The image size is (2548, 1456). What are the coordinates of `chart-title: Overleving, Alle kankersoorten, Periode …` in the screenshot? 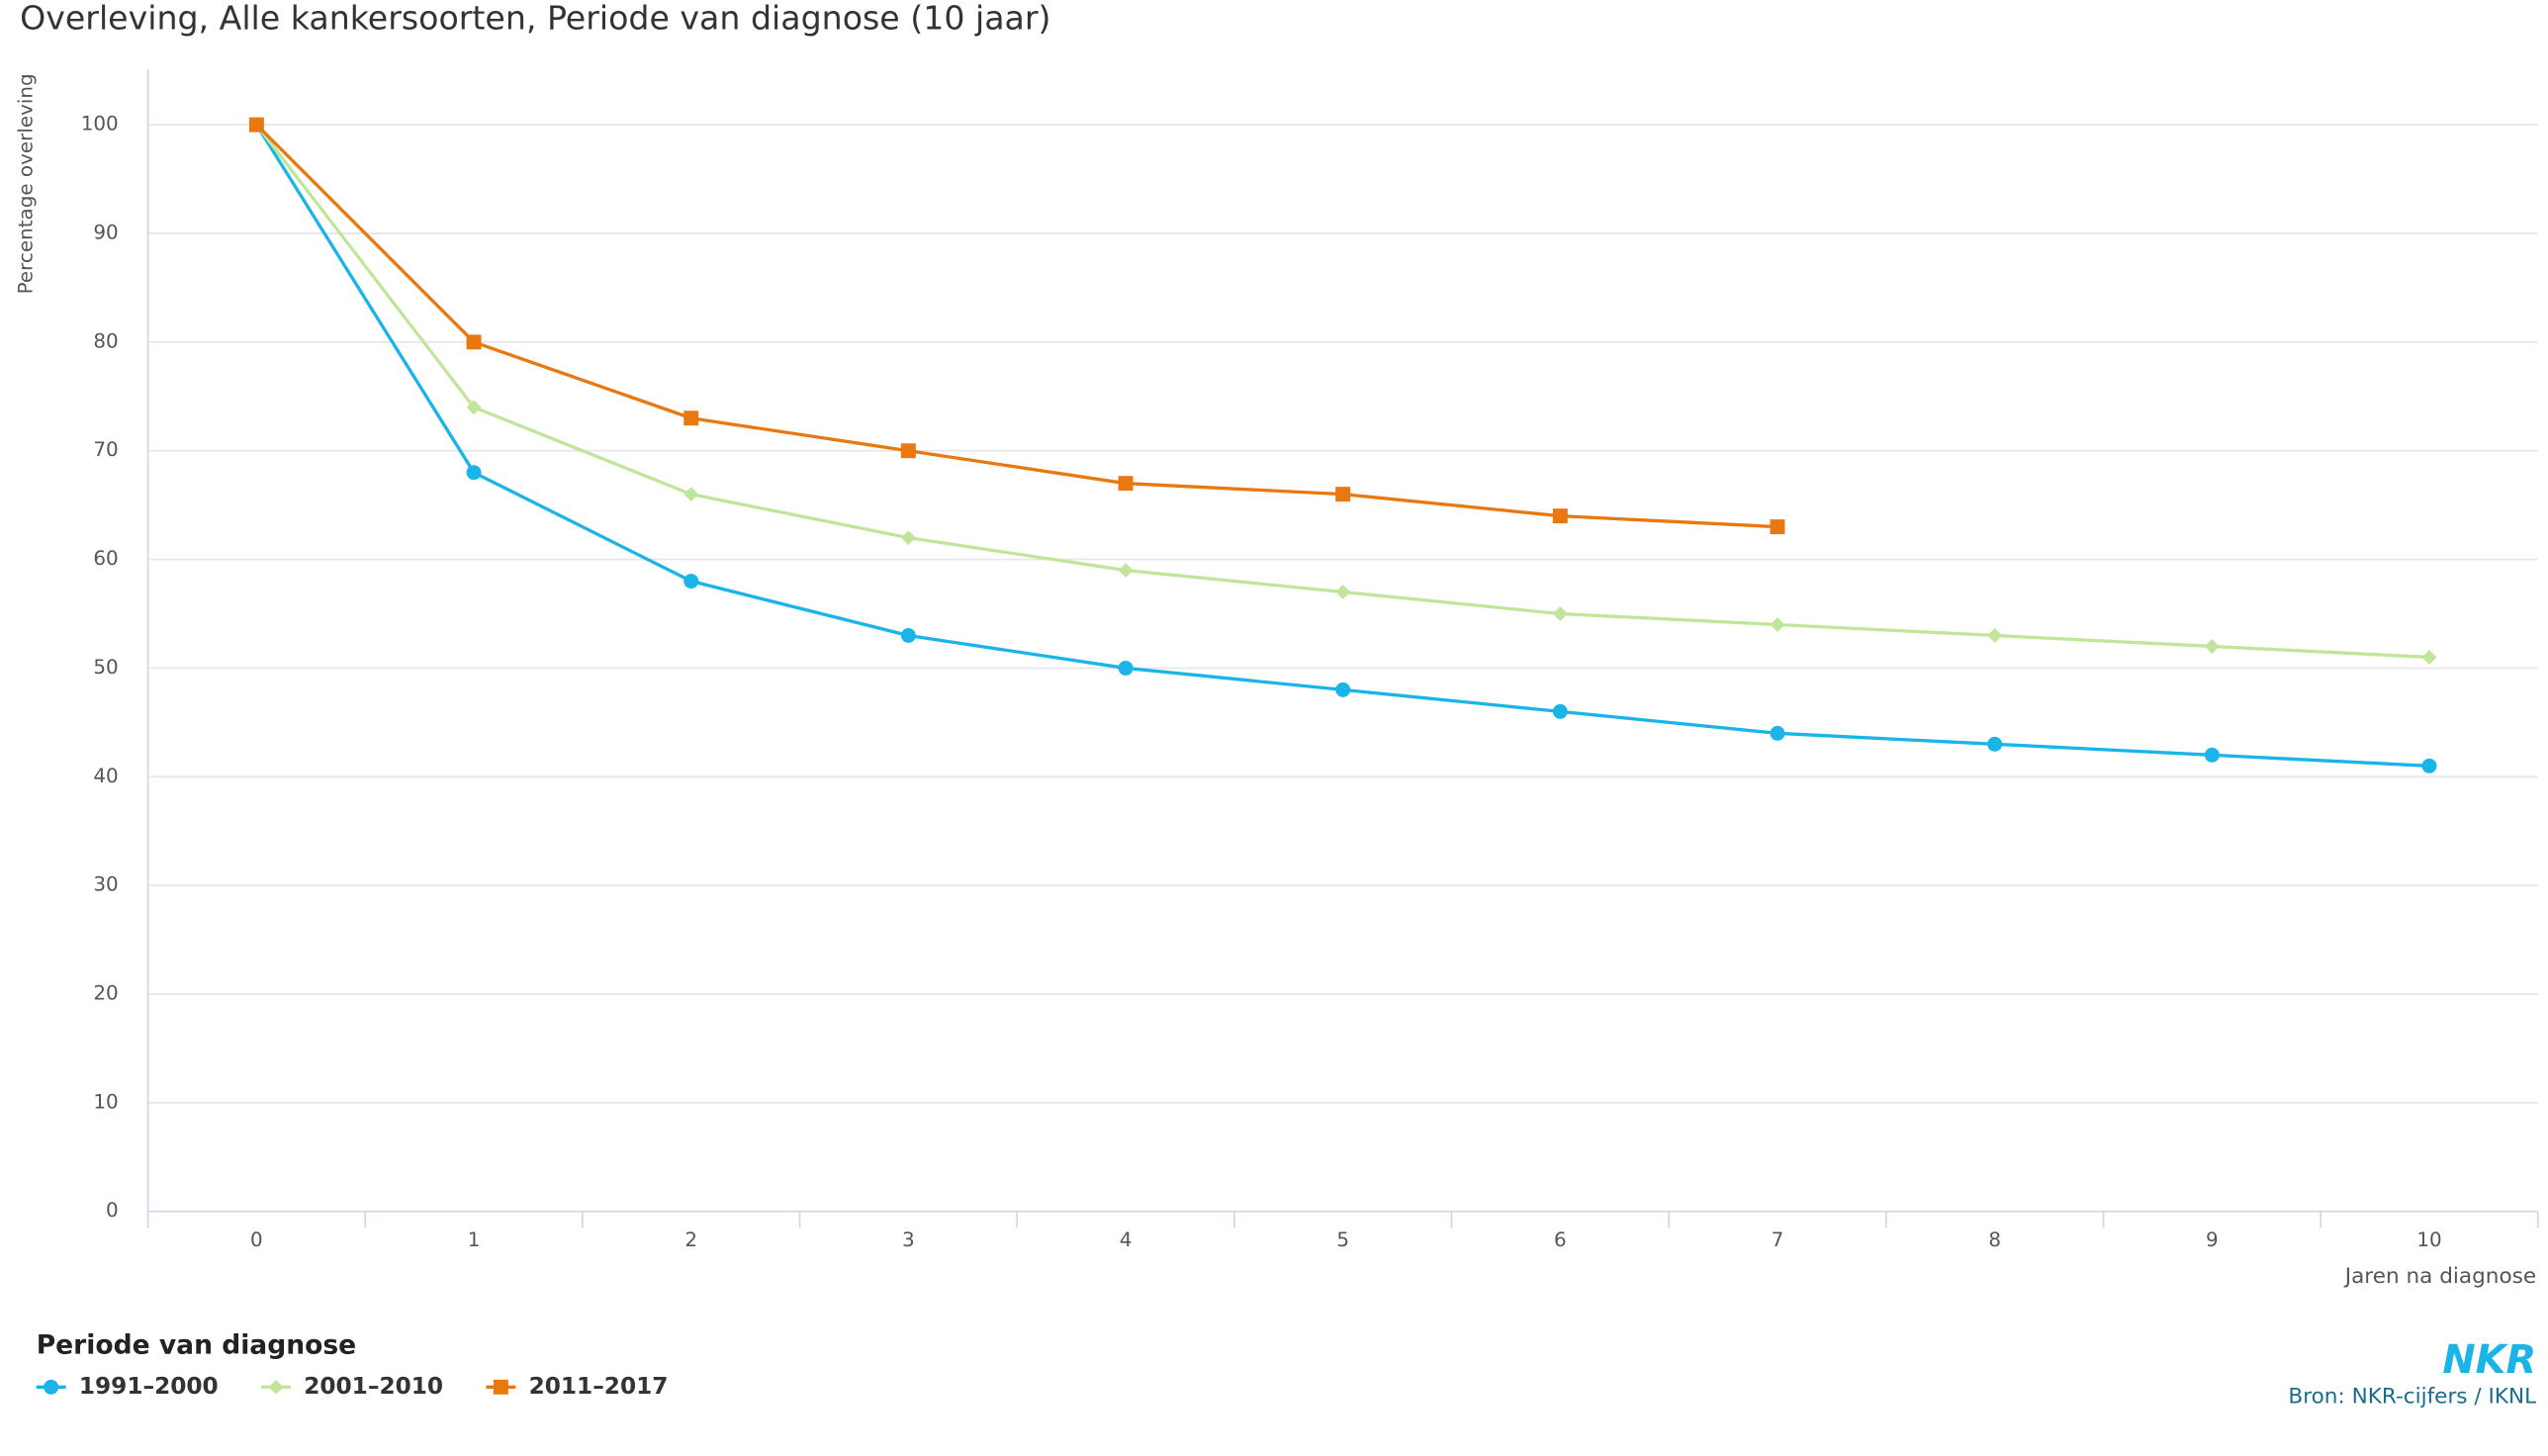 It's located at (535, 18).